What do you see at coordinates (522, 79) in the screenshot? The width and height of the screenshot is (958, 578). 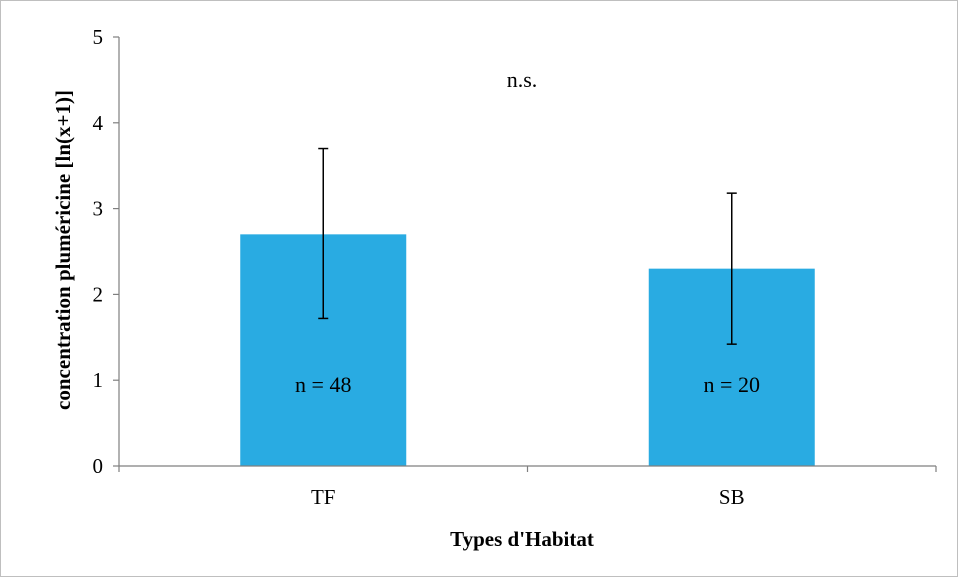 I see `significance-annotation: n.s.` at bounding box center [522, 79].